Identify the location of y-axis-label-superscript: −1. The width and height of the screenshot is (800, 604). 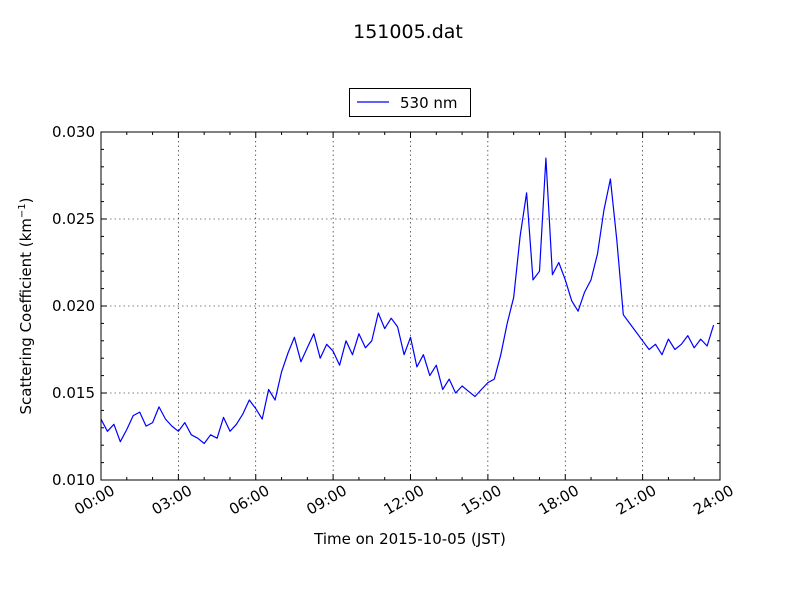
(22, 210).